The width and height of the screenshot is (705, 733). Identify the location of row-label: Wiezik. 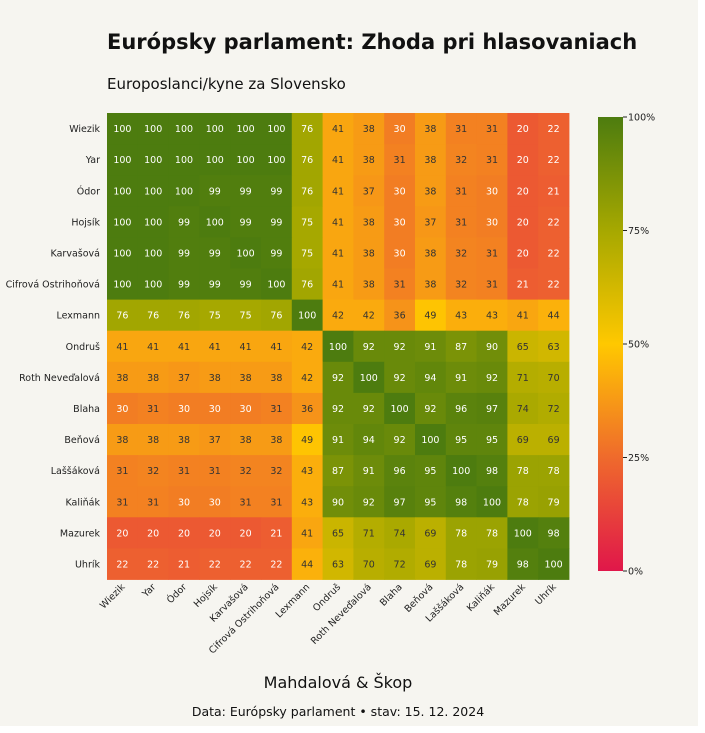
(84, 129).